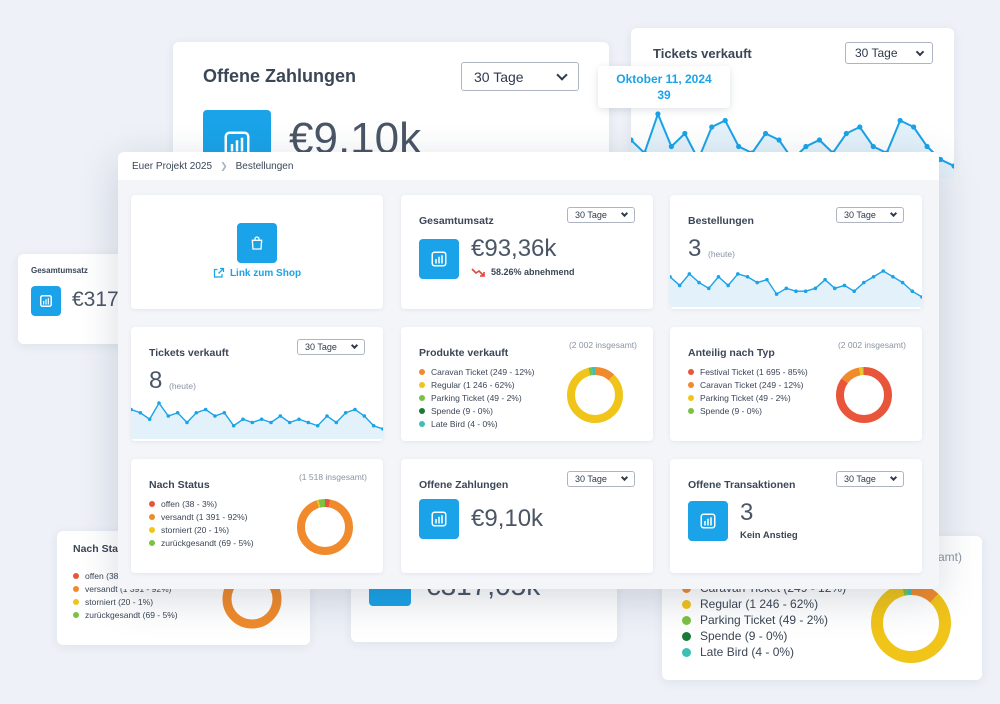 The image size is (1000, 704). What do you see at coordinates (601, 215) in the screenshot?
I see `gesamtumsatz-period-select: 30 Tage` at bounding box center [601, 215].